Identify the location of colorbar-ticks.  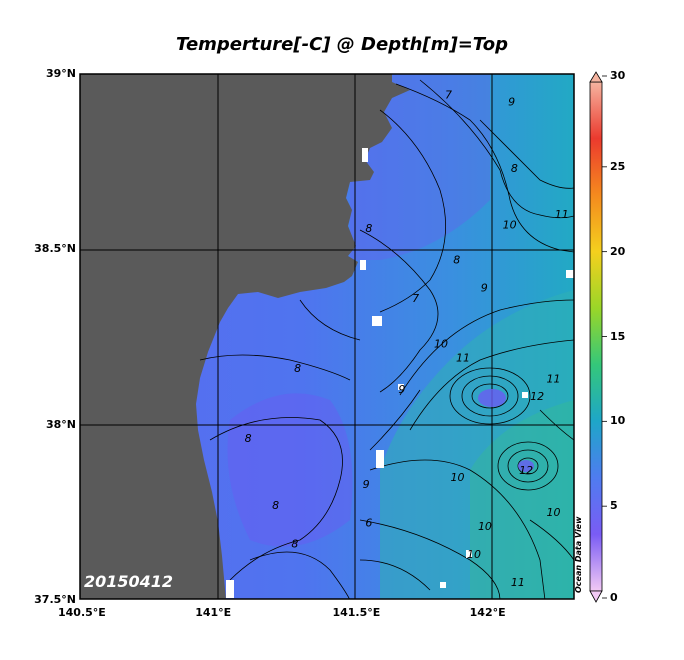
(604, 337).